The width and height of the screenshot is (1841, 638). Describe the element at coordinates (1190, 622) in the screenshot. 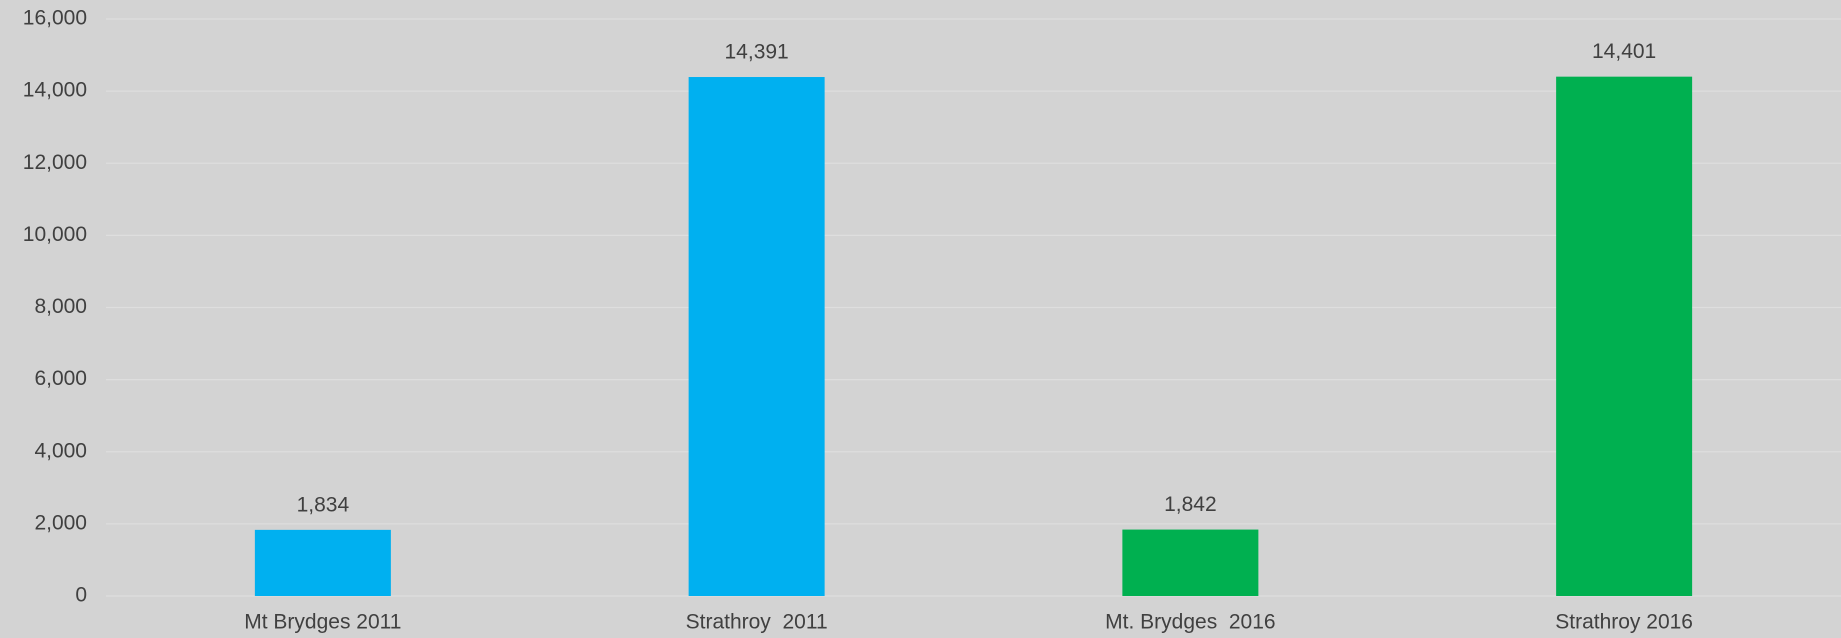

I see `x-tick-label: Mt. Brydges 2016` at that location.